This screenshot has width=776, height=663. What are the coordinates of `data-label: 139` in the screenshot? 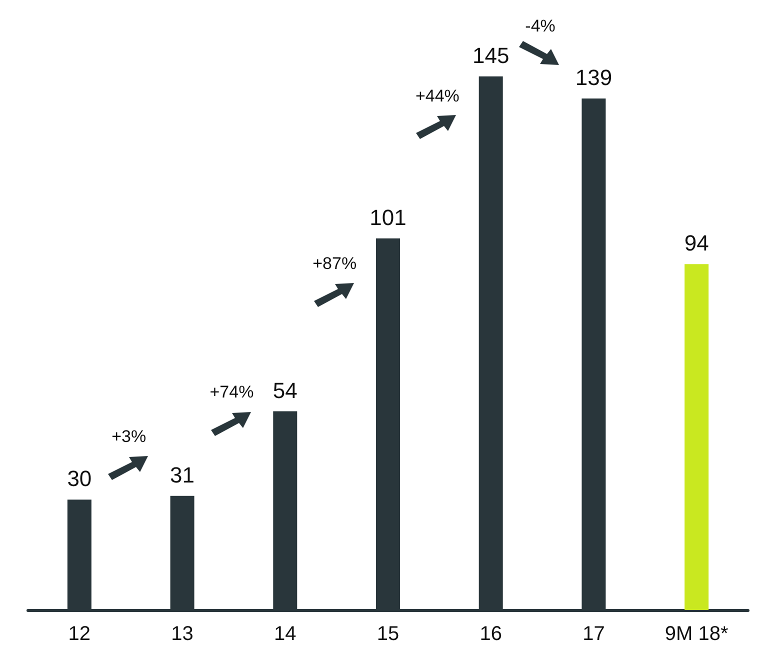 It's located at (593, 77).